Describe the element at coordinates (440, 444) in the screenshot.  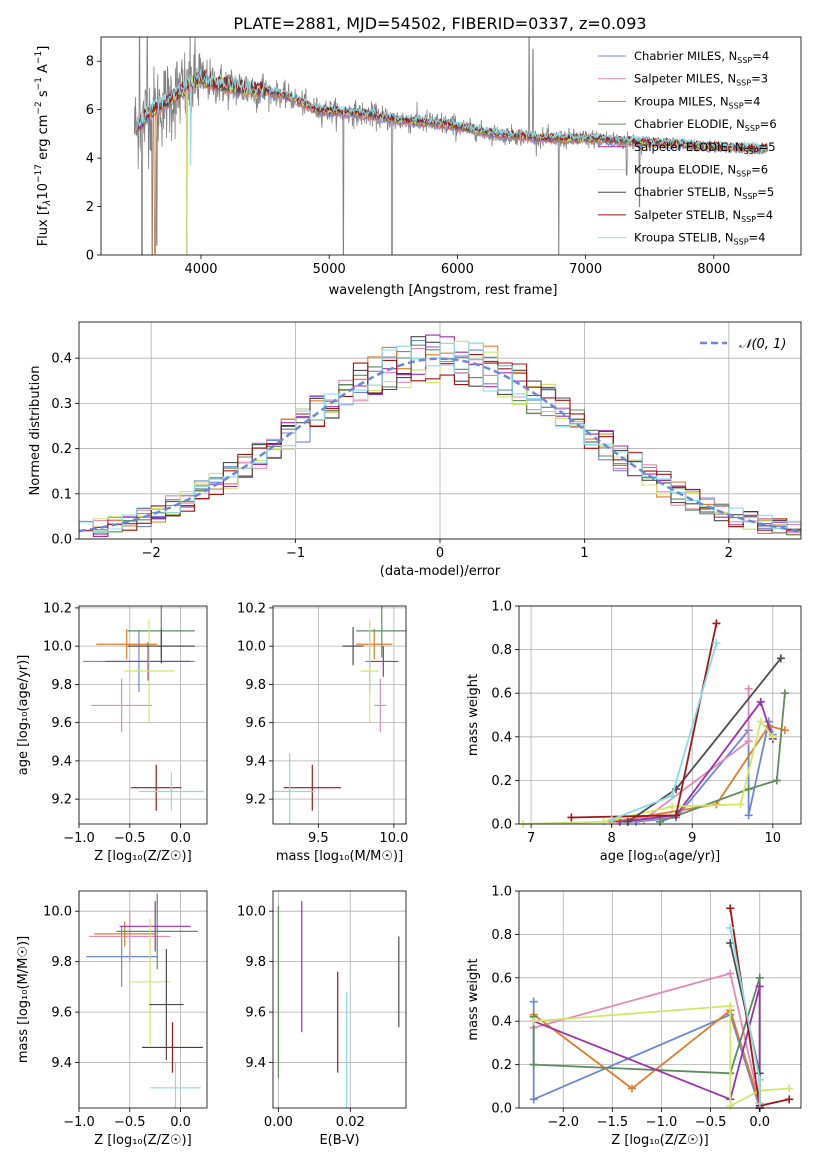
I see `histogram-red` at that location.